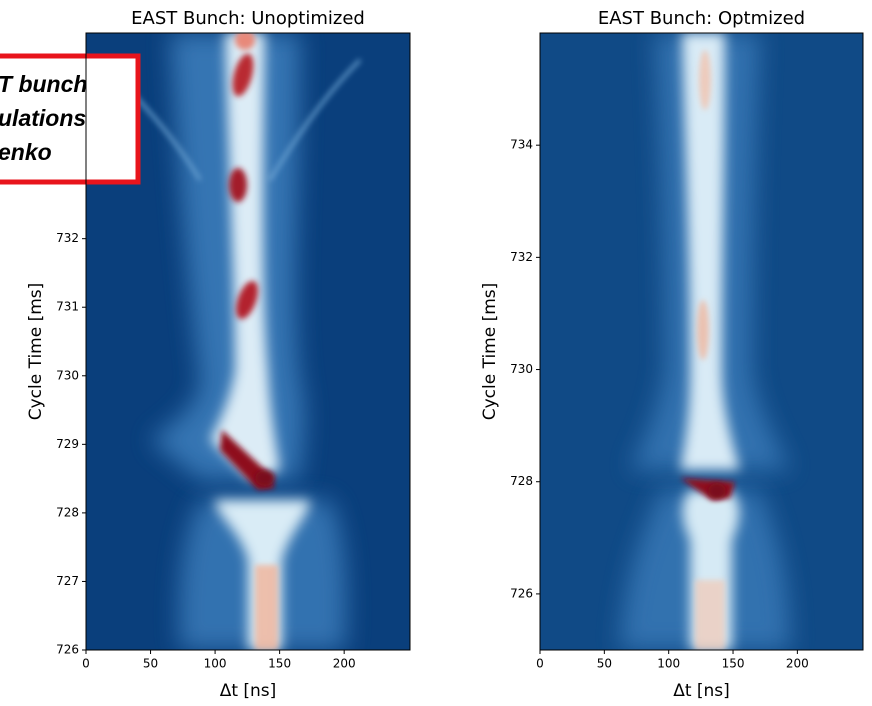  I want to click on y-tick-label: 729, so click(67, 444).